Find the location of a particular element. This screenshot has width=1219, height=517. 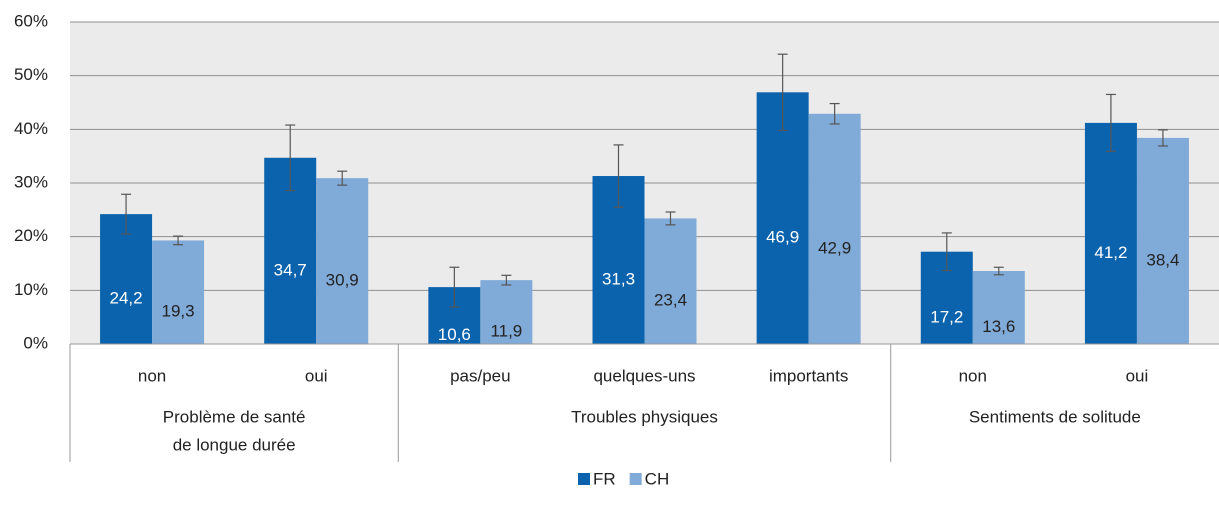

value-label: 34,7 is located at coordinates (290, 269).